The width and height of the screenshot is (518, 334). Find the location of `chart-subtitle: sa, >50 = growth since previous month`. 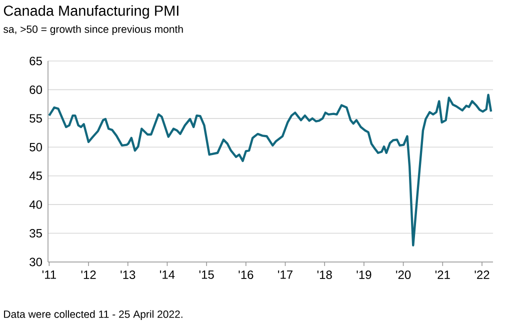

chart-subtitle: sa, >50 = growth since previous month is located at coordinates (93, 30).